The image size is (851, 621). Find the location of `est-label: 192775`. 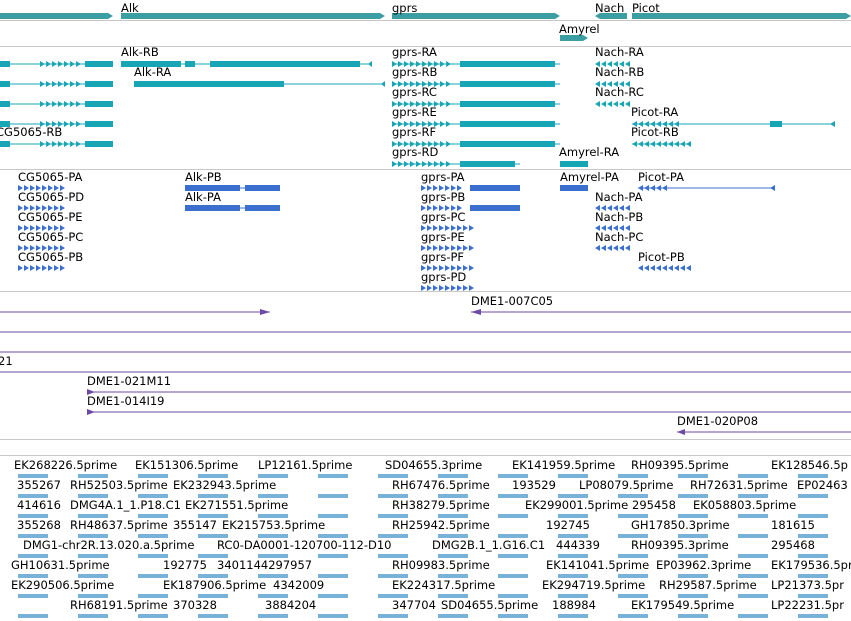

est-label: 192775 is located at coordinates (185, 565).